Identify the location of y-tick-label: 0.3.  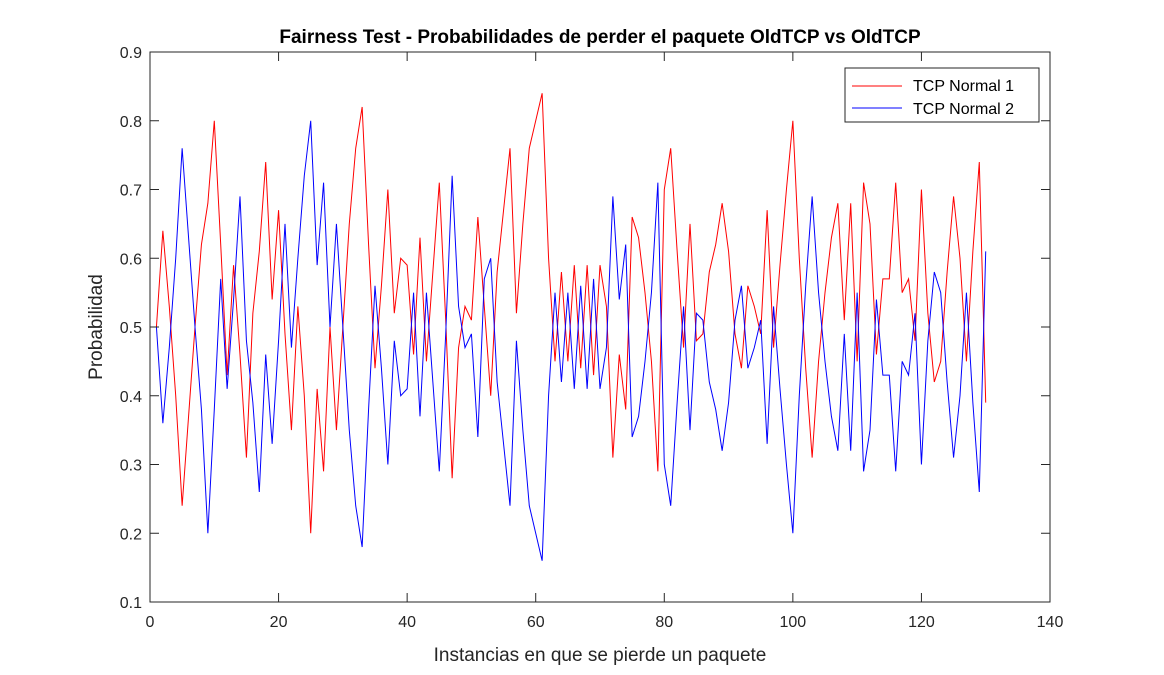
(131, 466).